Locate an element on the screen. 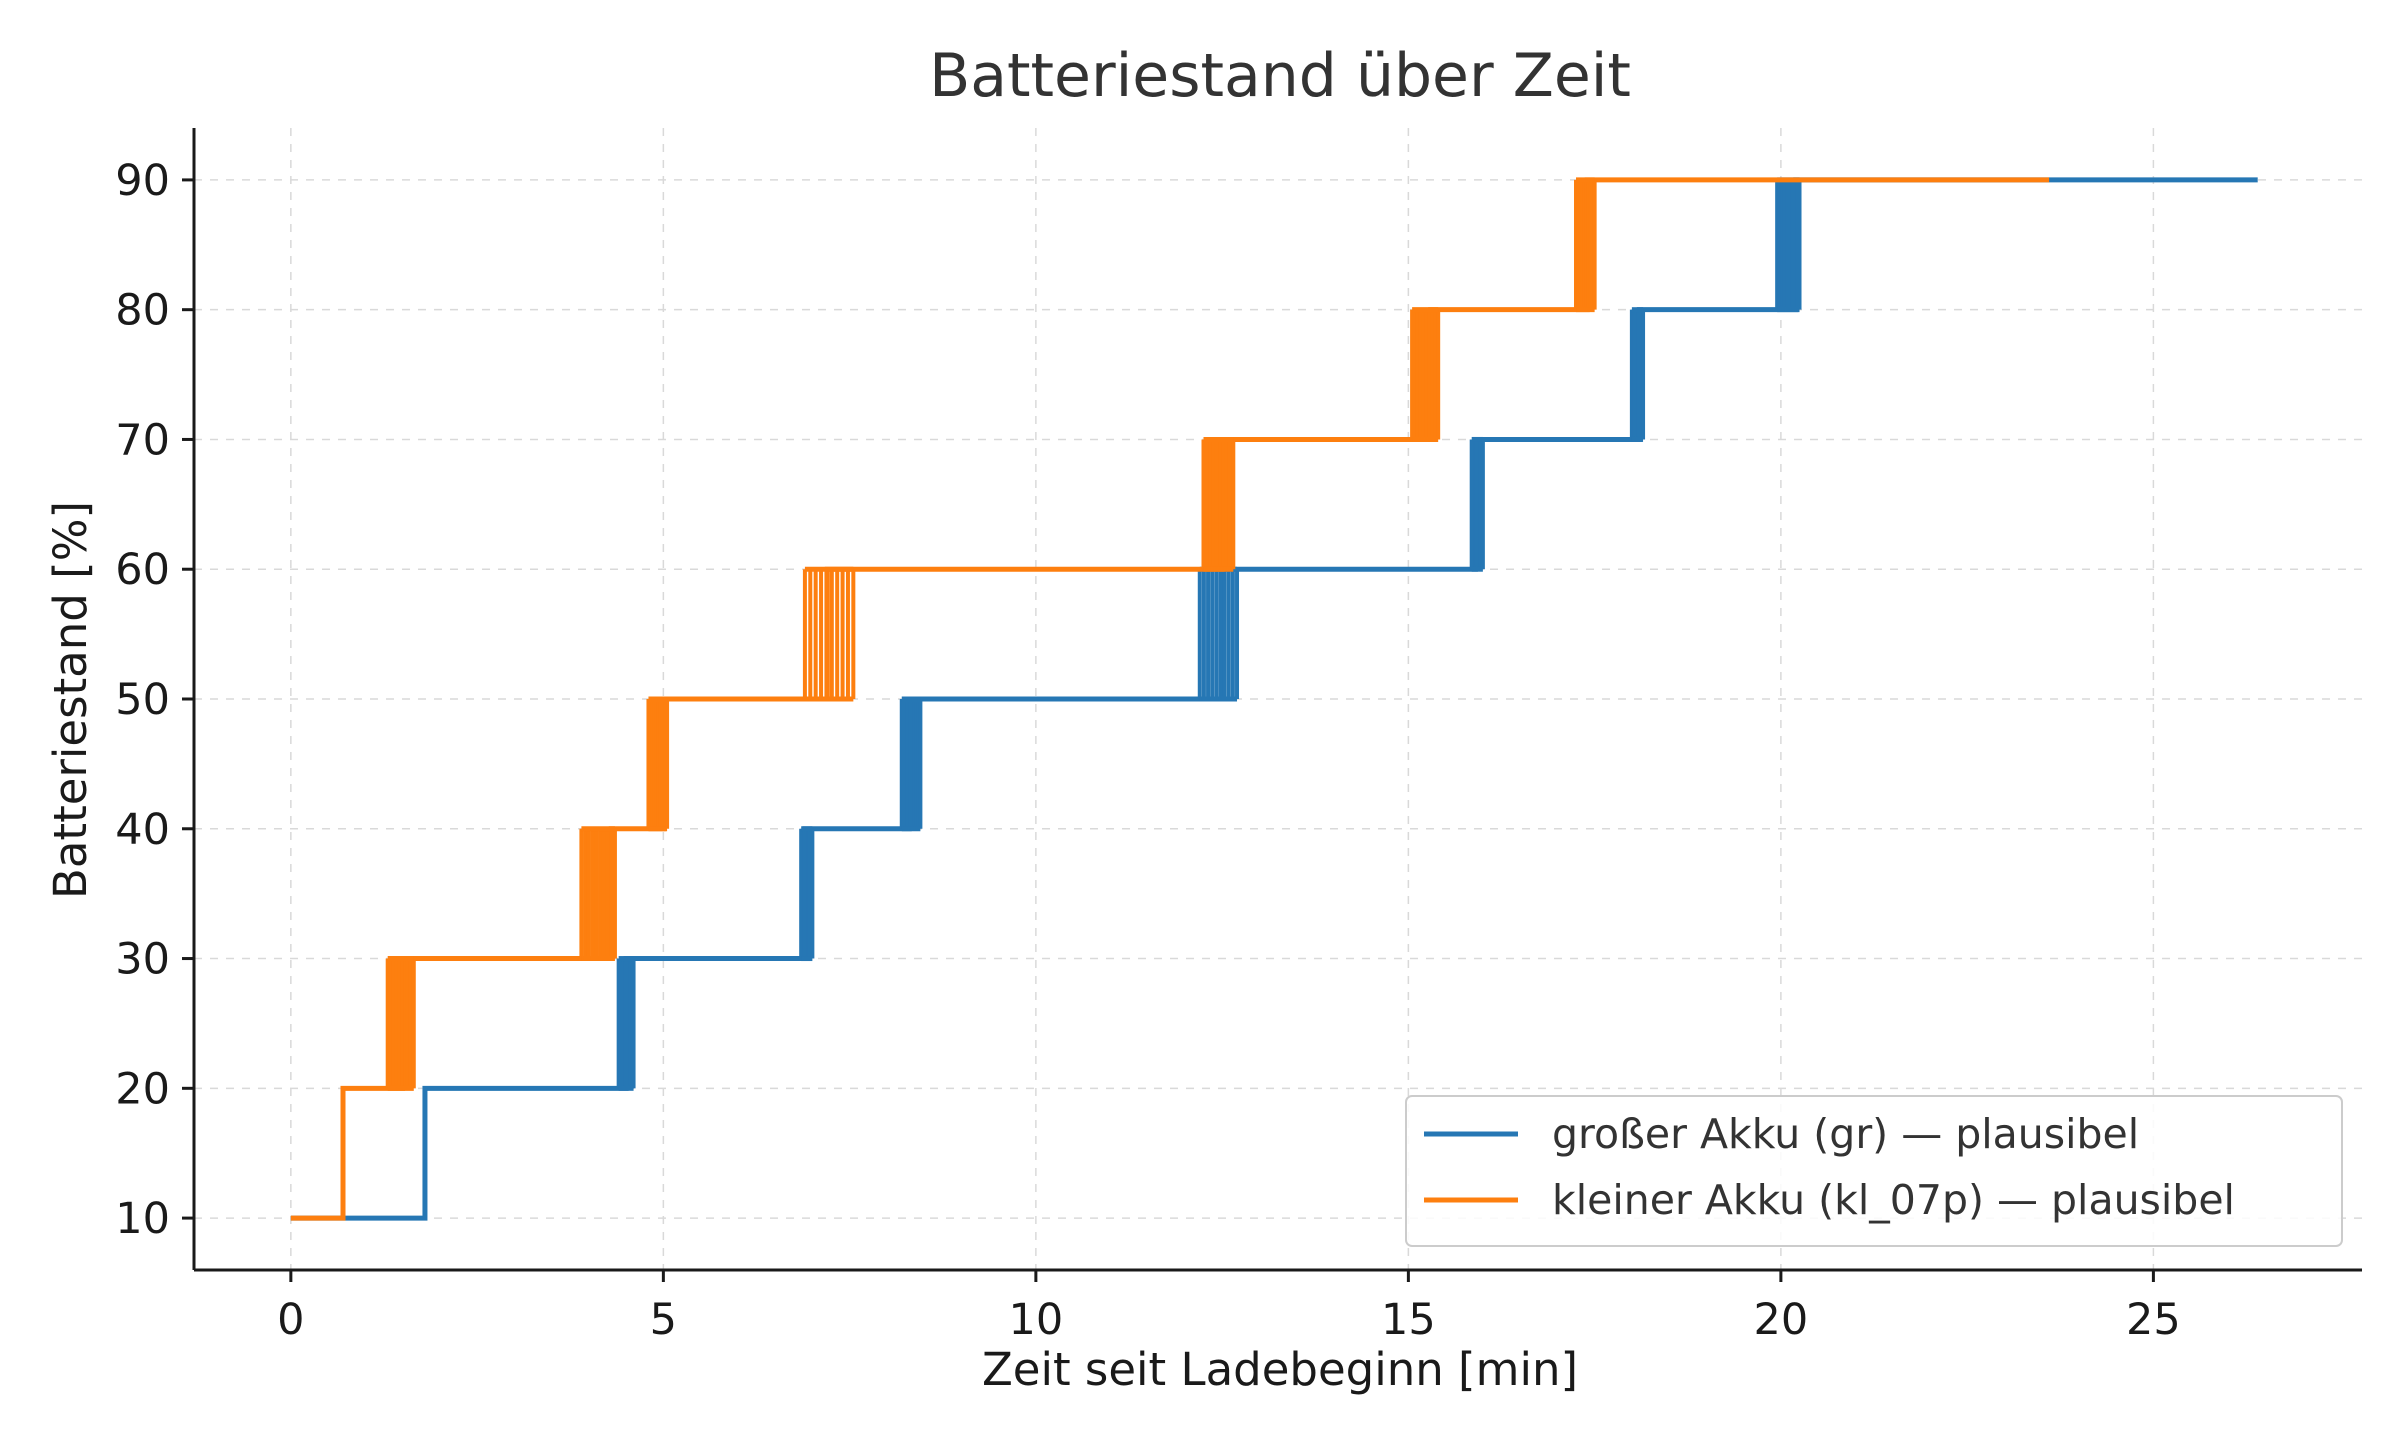  y-tick-label: 60 is located at coordinates (142, 570).